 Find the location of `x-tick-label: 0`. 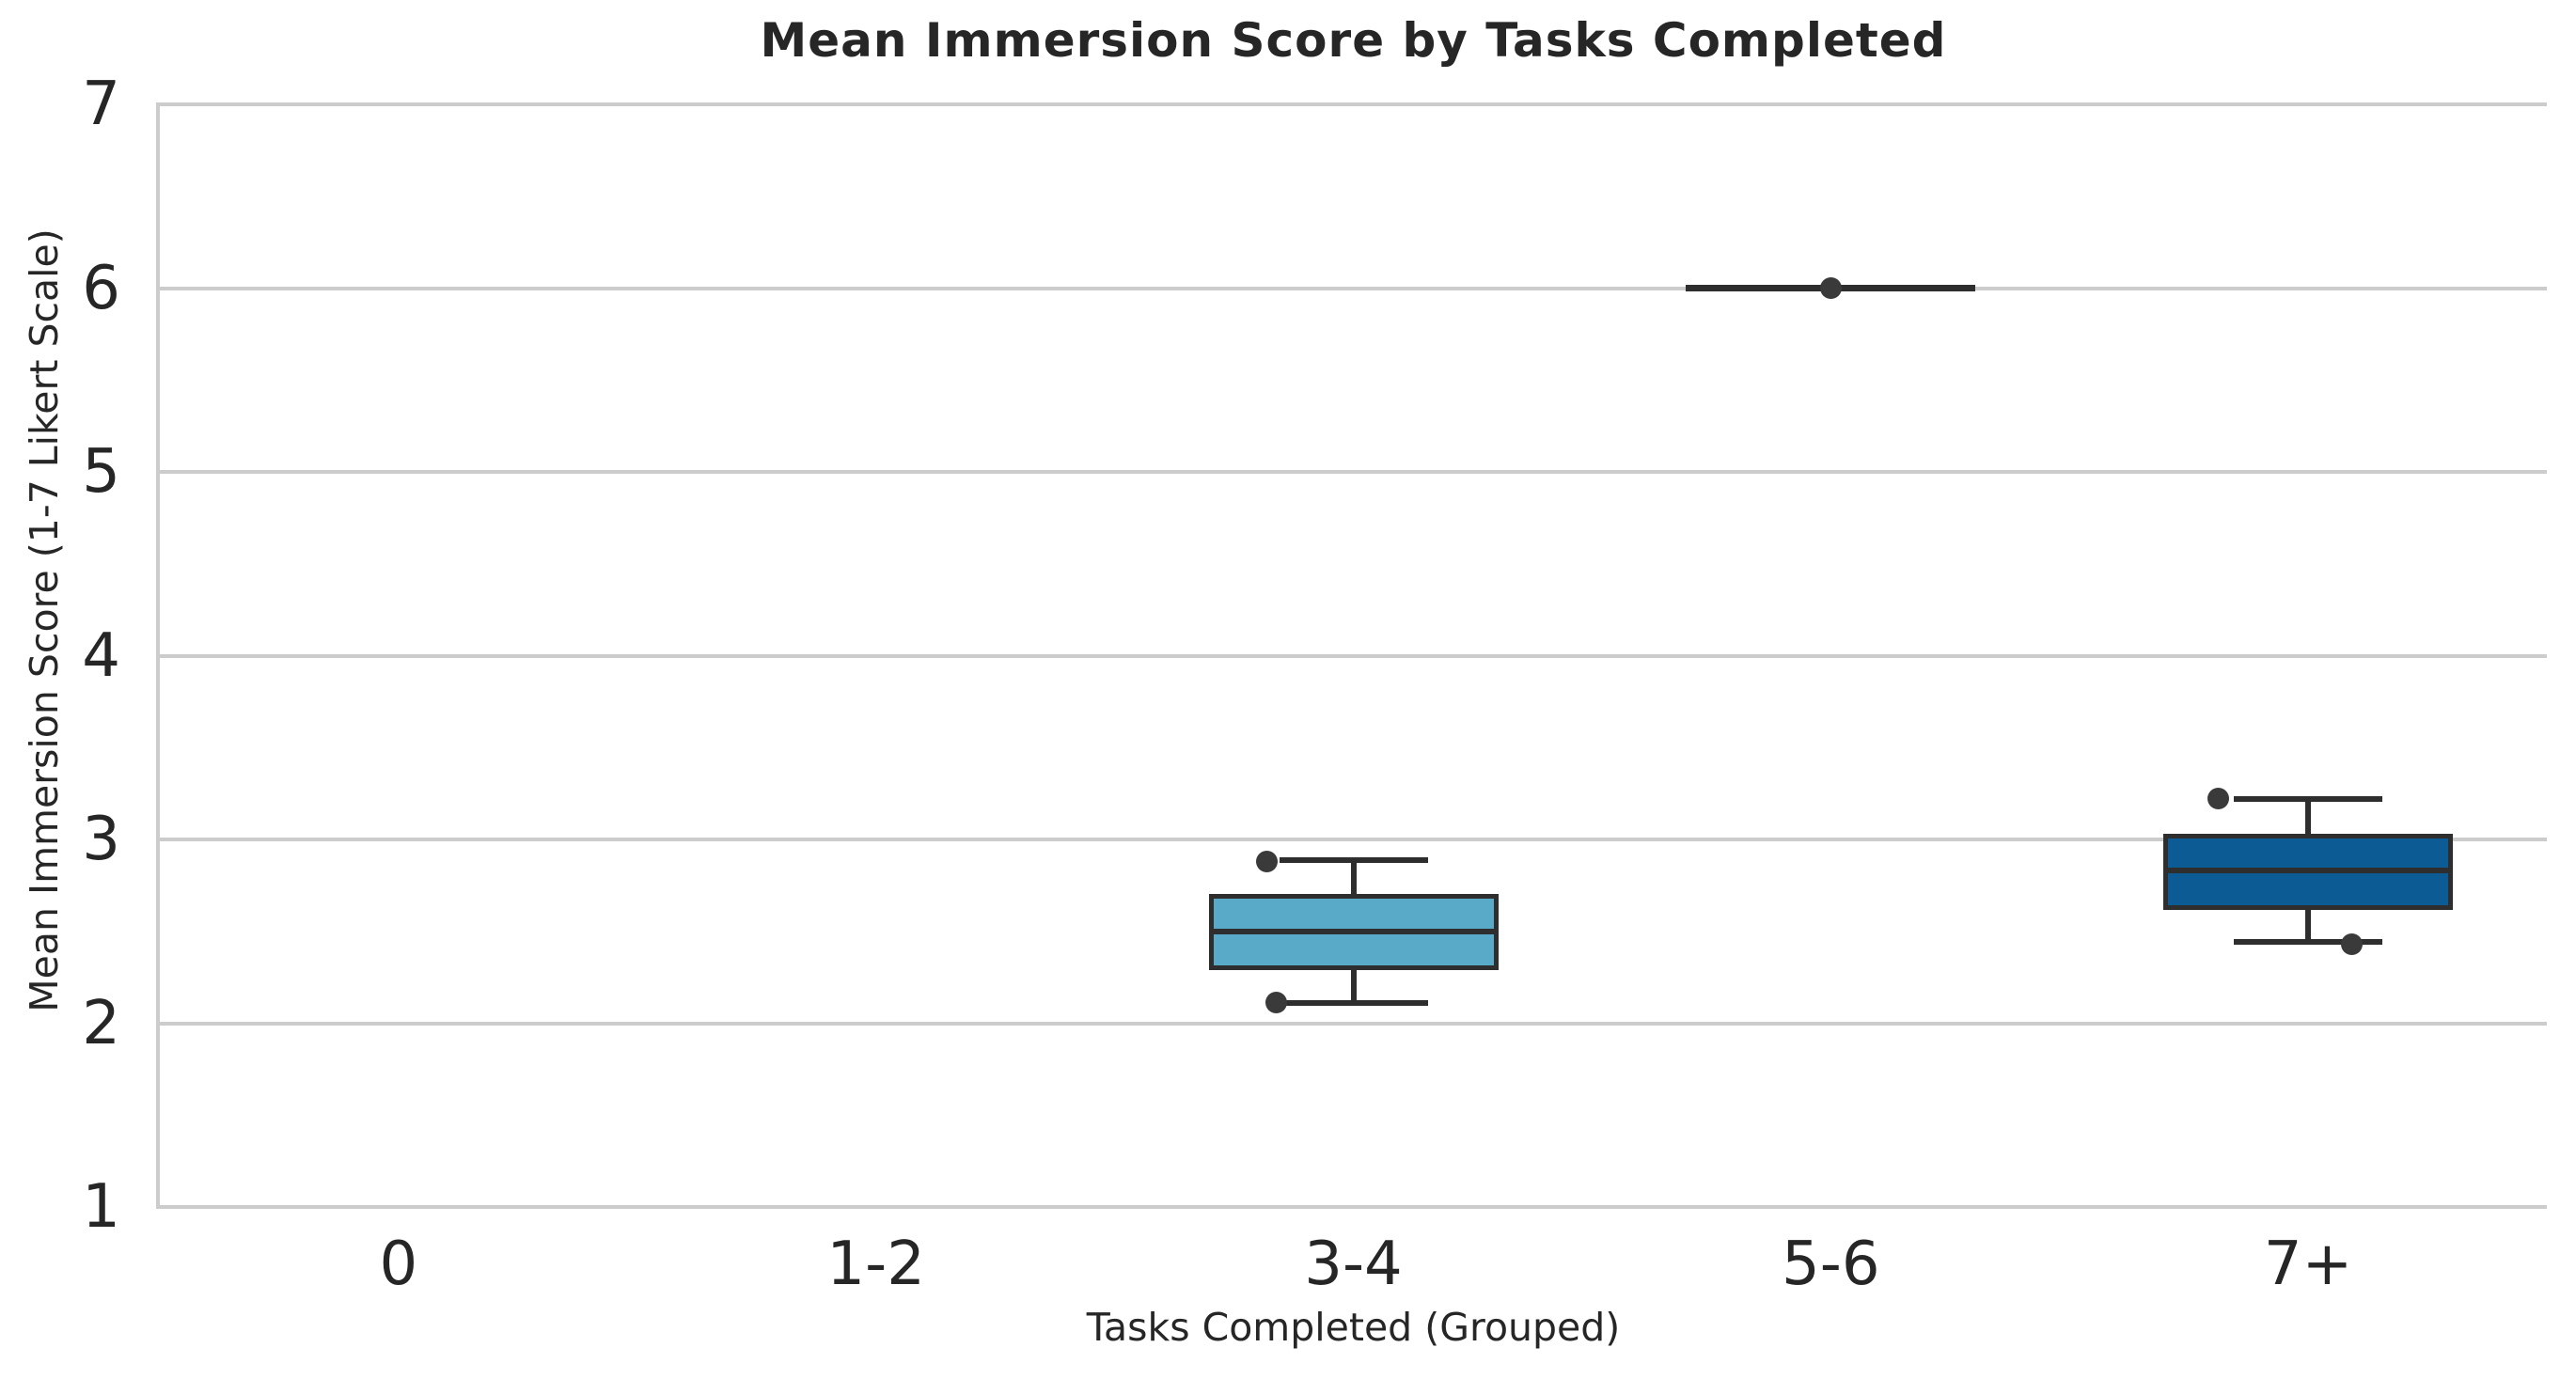

x-tick-label: 0 is located at coordinates (399, 1264).